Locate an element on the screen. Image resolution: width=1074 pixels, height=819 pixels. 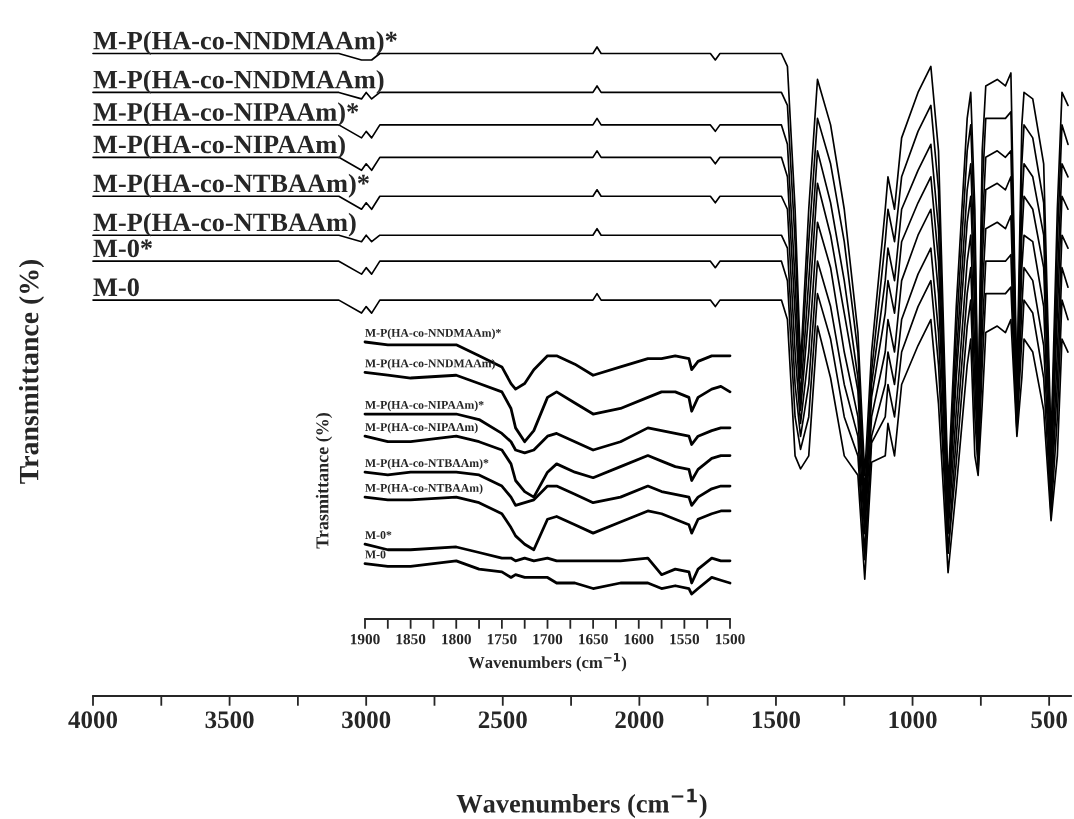
x-tick-label: 1650 is located at coordinates (593, 639).